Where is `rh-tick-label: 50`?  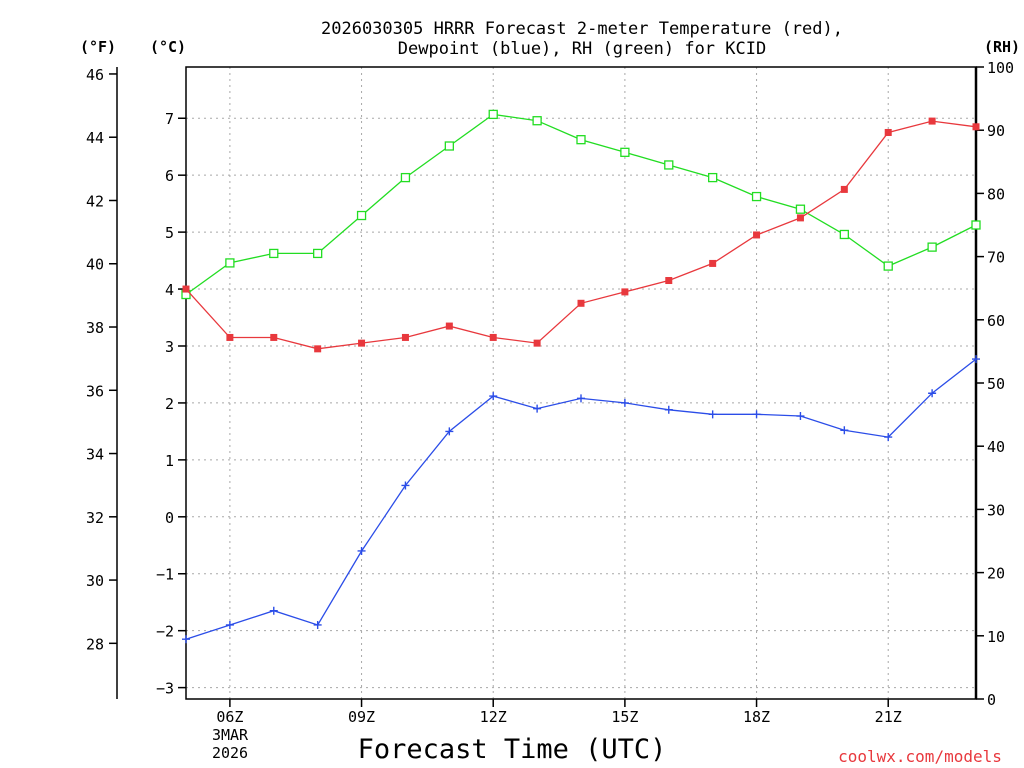
rh-tick-label: 50 is located at coordinates (996, 384).